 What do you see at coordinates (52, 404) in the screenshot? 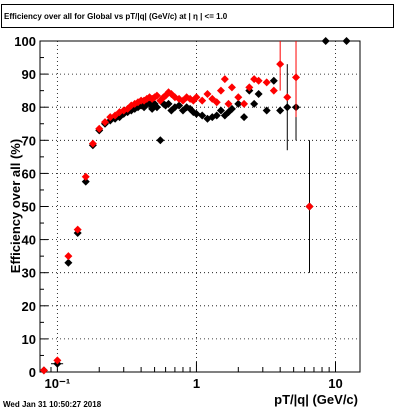
I see `timestamp-footer: Wed Jan 31 10:50:27 2018` at bounding box center [52, 404].